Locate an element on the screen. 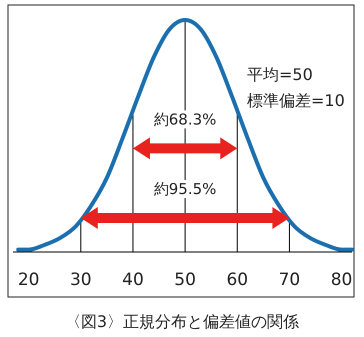 Image resolution: width=364 pixels, height=337 pixels. x-tick-label: 70 is located at coordinates (289, 280).